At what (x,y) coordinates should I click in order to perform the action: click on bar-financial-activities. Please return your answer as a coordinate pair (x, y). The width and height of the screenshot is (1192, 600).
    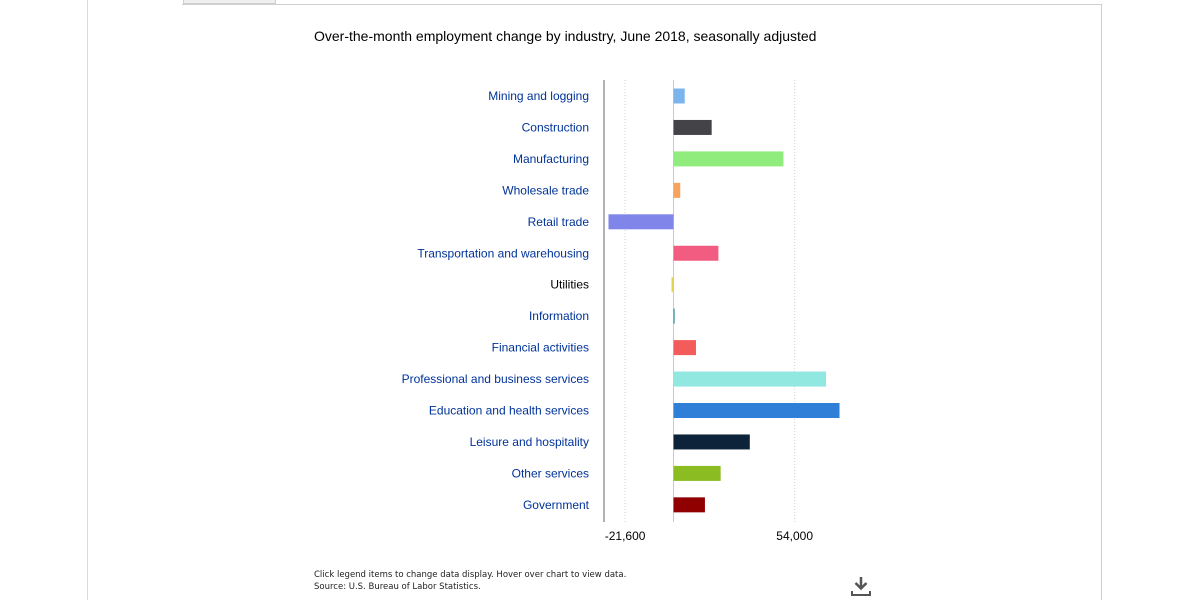
    Looking at the image, I should click on (684, 348).